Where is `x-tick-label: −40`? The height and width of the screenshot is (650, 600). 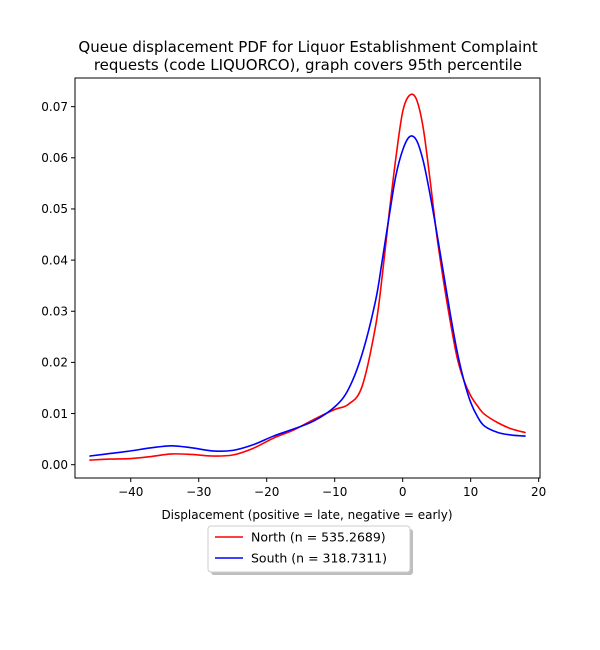 x-tick-label: −40 is located at coordinates (130, 492).